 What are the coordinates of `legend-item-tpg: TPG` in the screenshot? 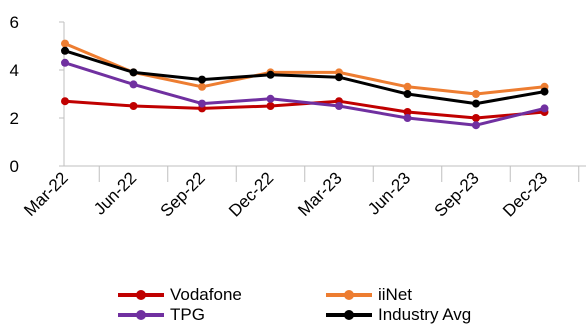 It's located at (161, 315).